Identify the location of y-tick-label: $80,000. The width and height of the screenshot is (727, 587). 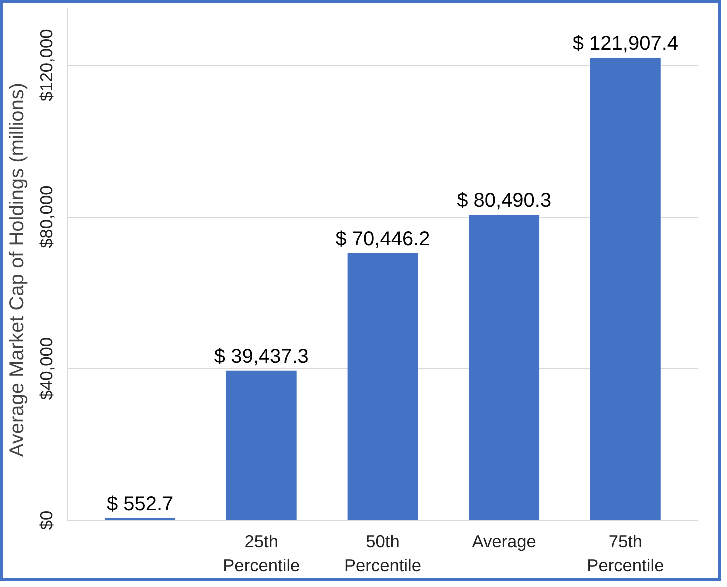
(46, 217).